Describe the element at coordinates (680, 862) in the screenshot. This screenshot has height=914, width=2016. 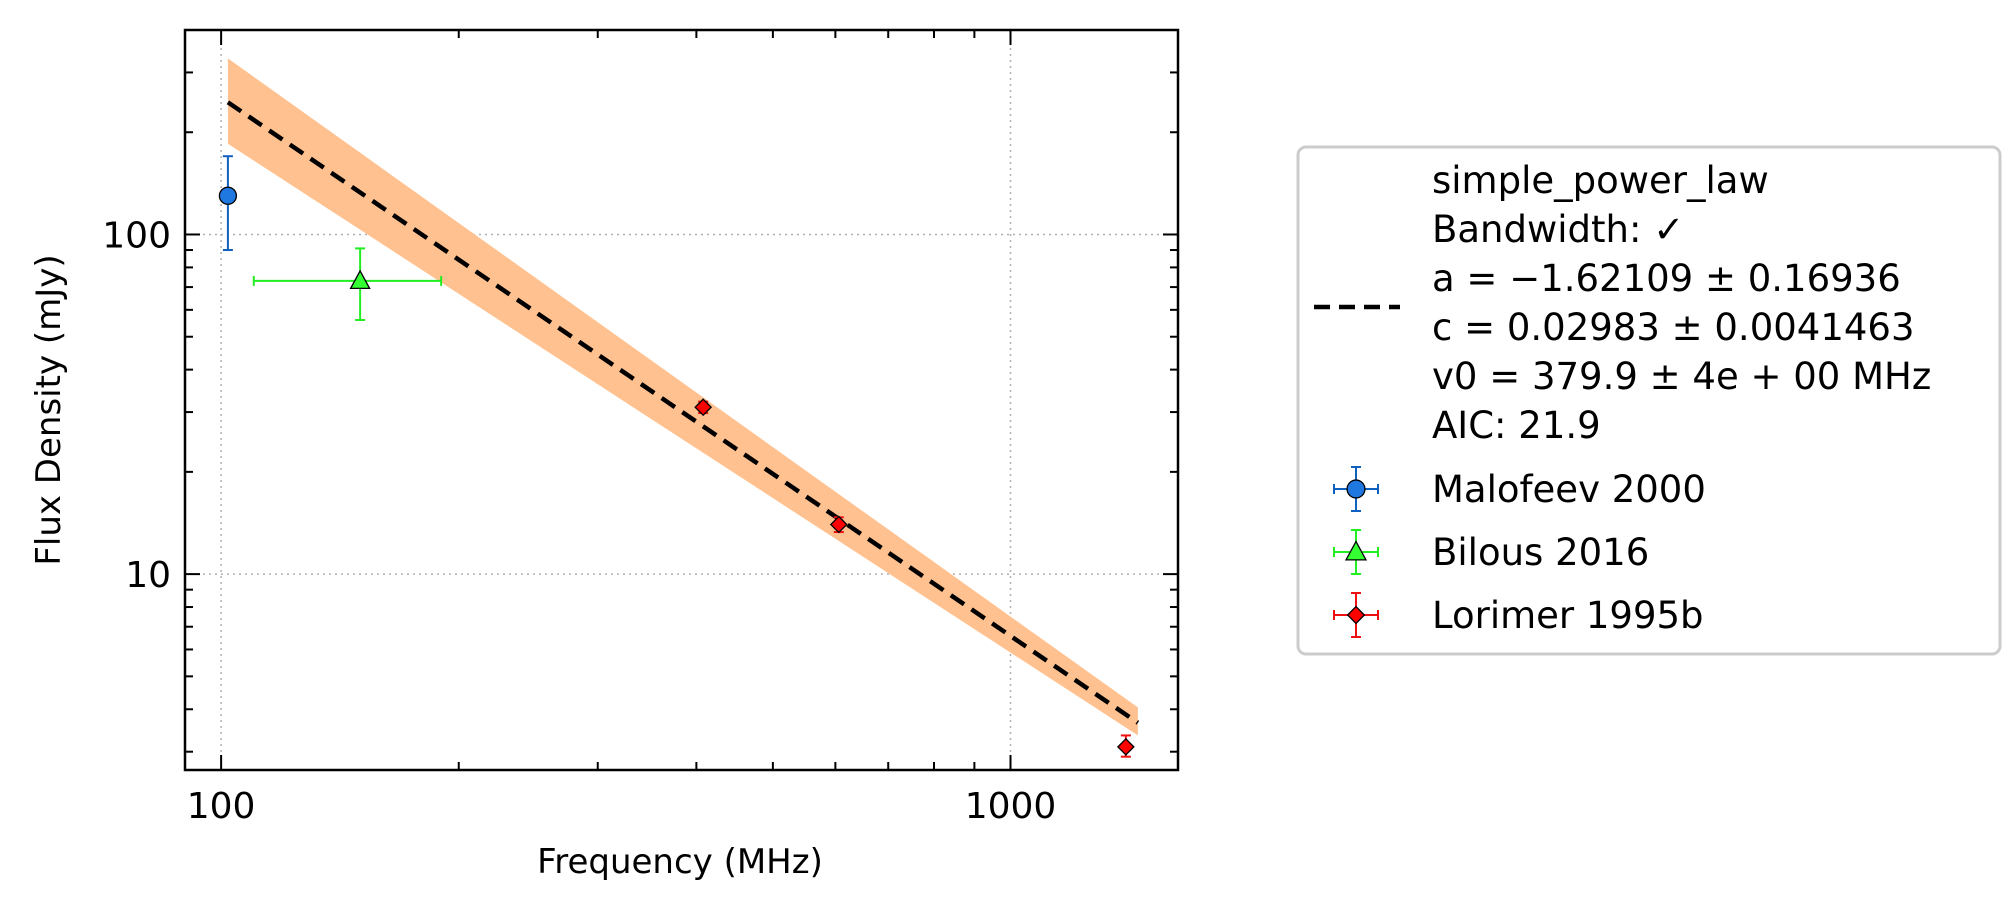
I see `x-axis-label: Frequency (MHz)` at that location.